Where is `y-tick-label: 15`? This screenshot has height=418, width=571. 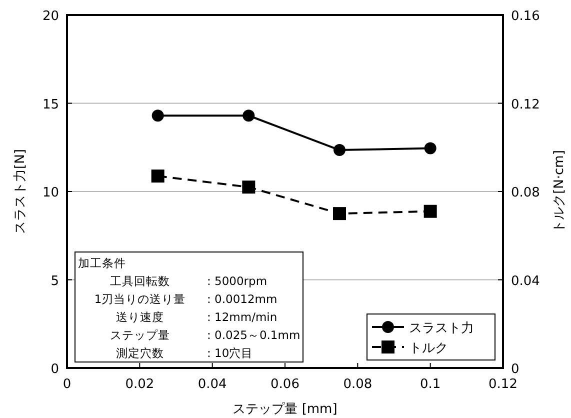
y-tick-label: 15 is located at coordinates (50, 104).